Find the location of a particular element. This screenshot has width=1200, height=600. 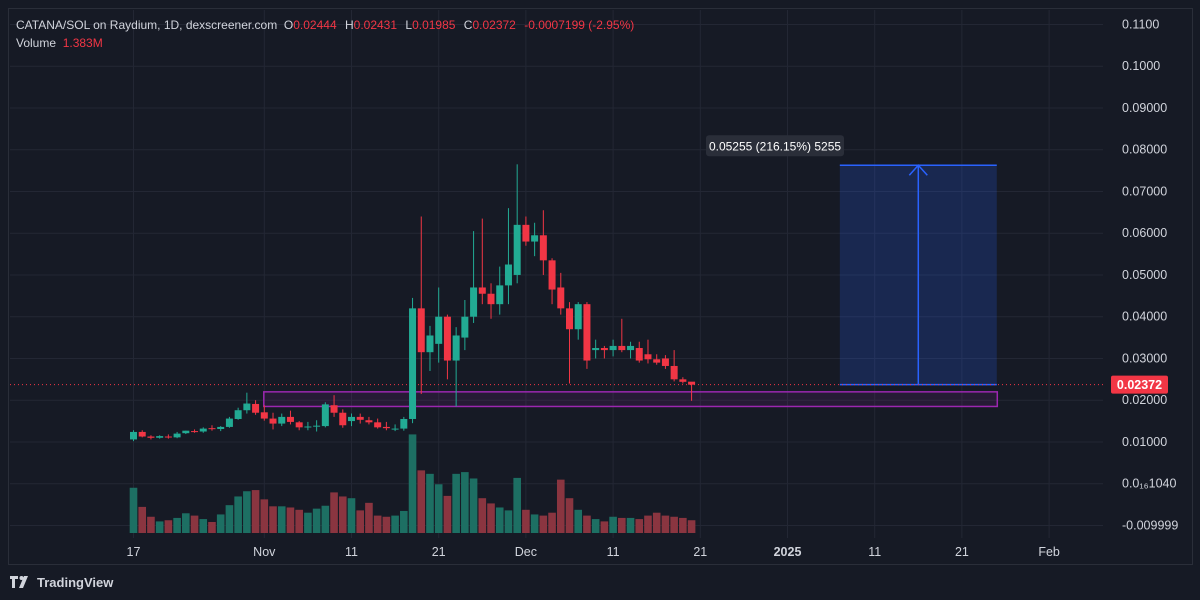

open-key: O is located at coordinates (288, 25).